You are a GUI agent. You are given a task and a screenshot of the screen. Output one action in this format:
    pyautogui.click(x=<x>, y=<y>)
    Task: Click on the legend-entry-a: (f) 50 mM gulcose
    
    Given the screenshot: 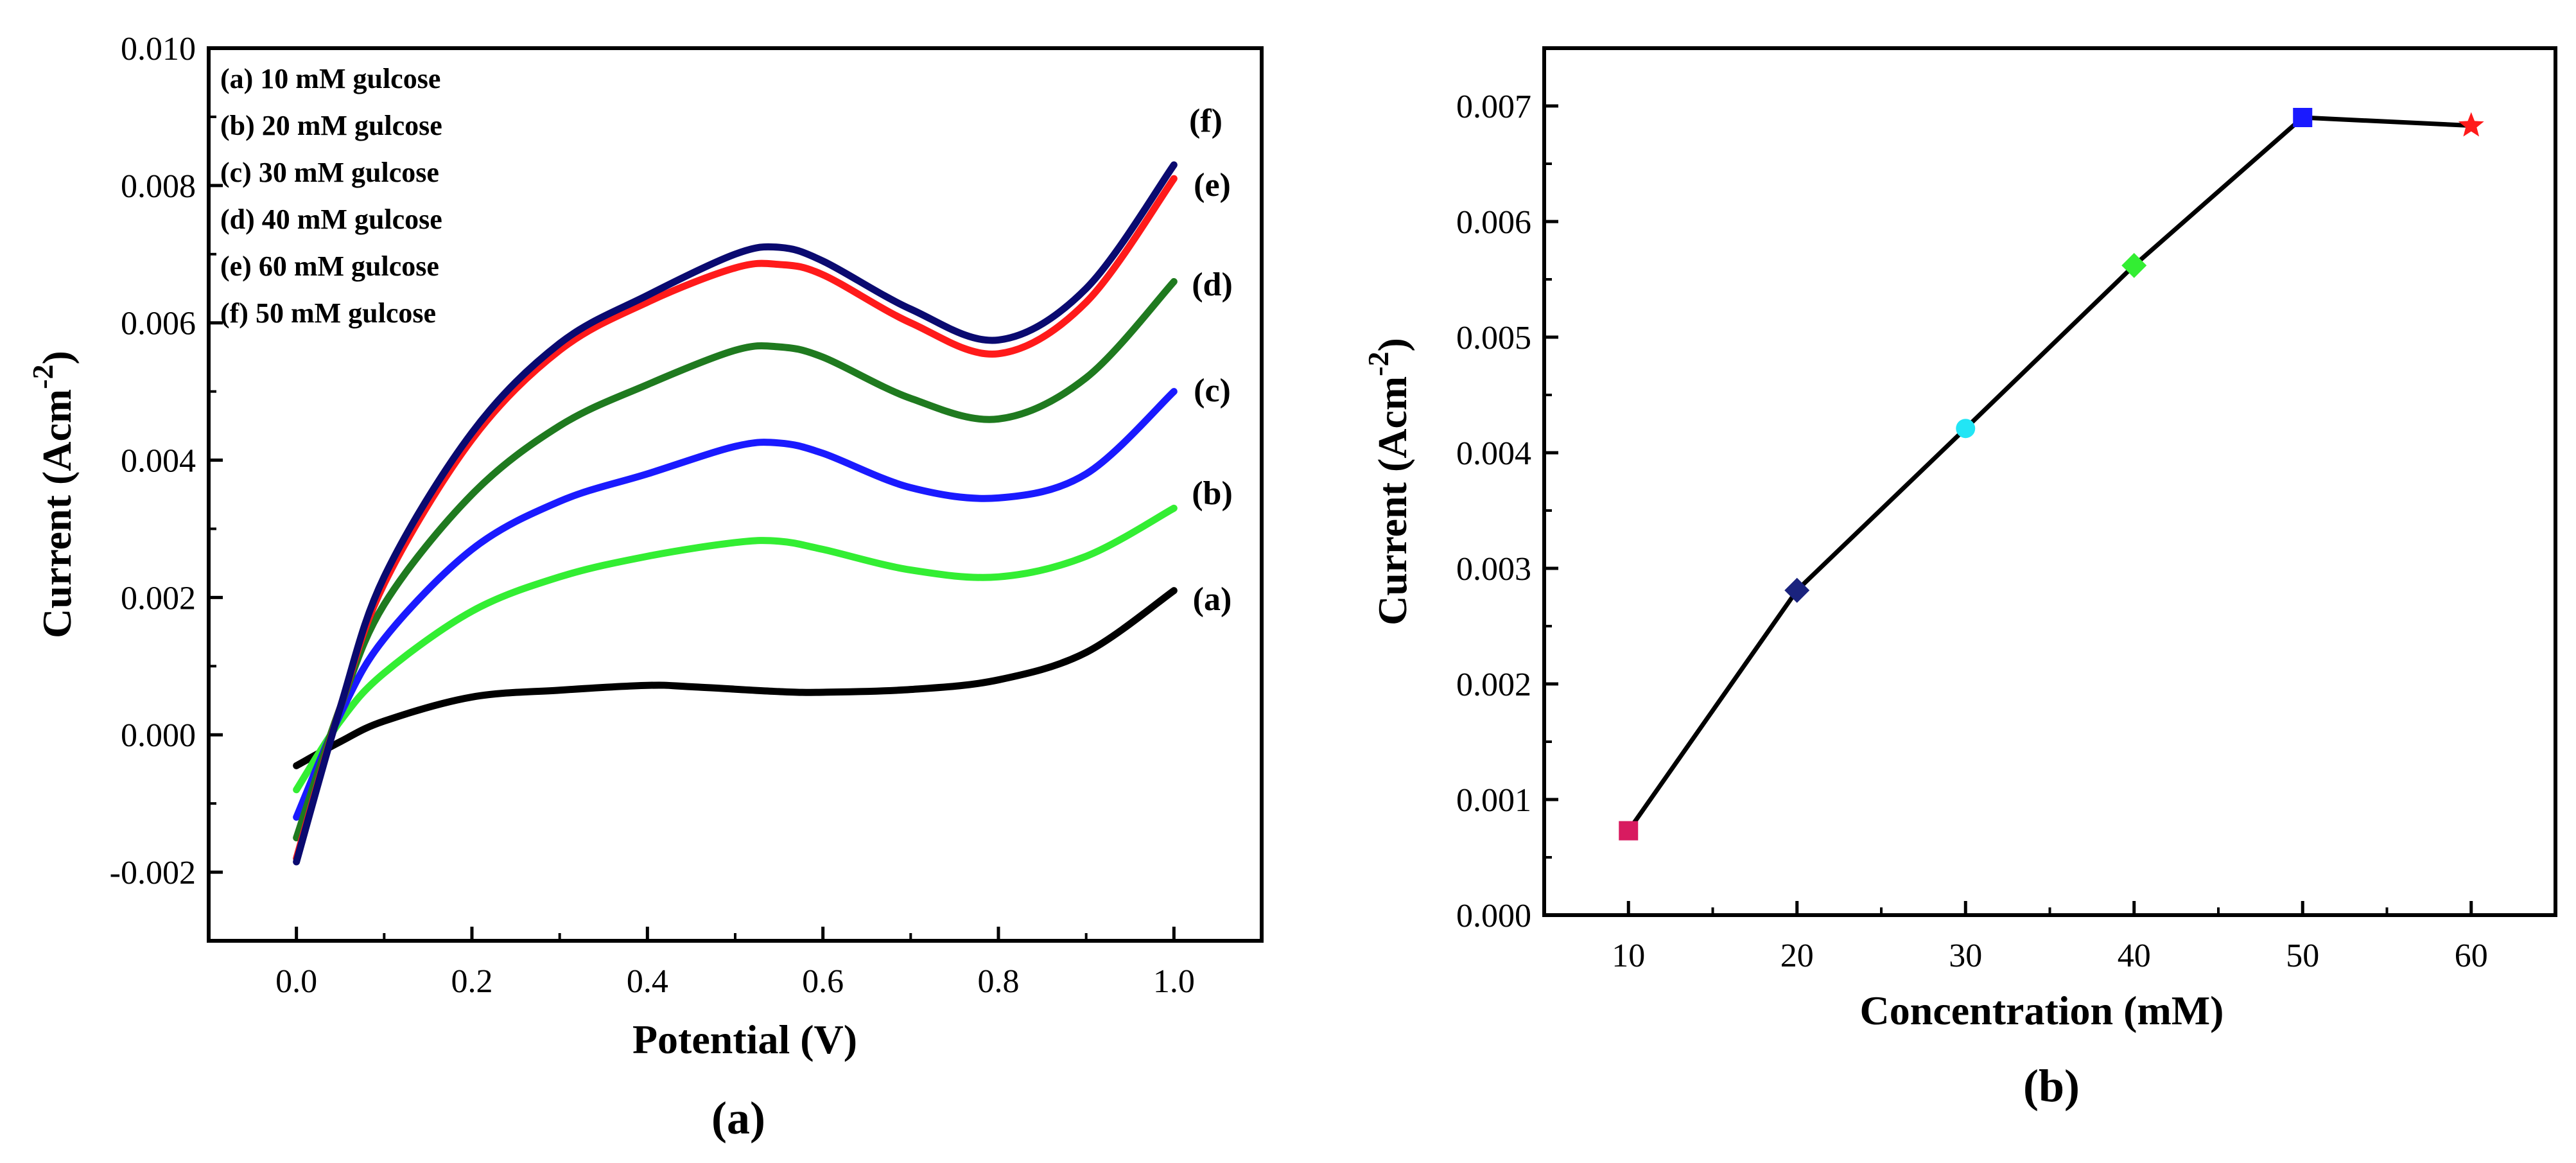 What is the action you would take?
    pyautogui.click(x=328, y=313)
    